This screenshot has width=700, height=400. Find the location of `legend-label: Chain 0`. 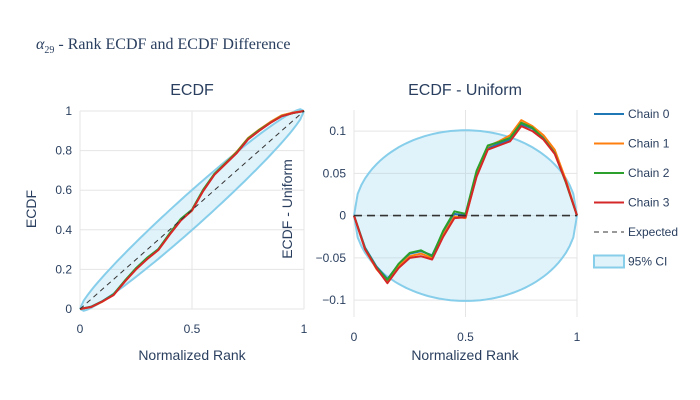

legend-label: Chain 0 is located at coordinates (649, 114).